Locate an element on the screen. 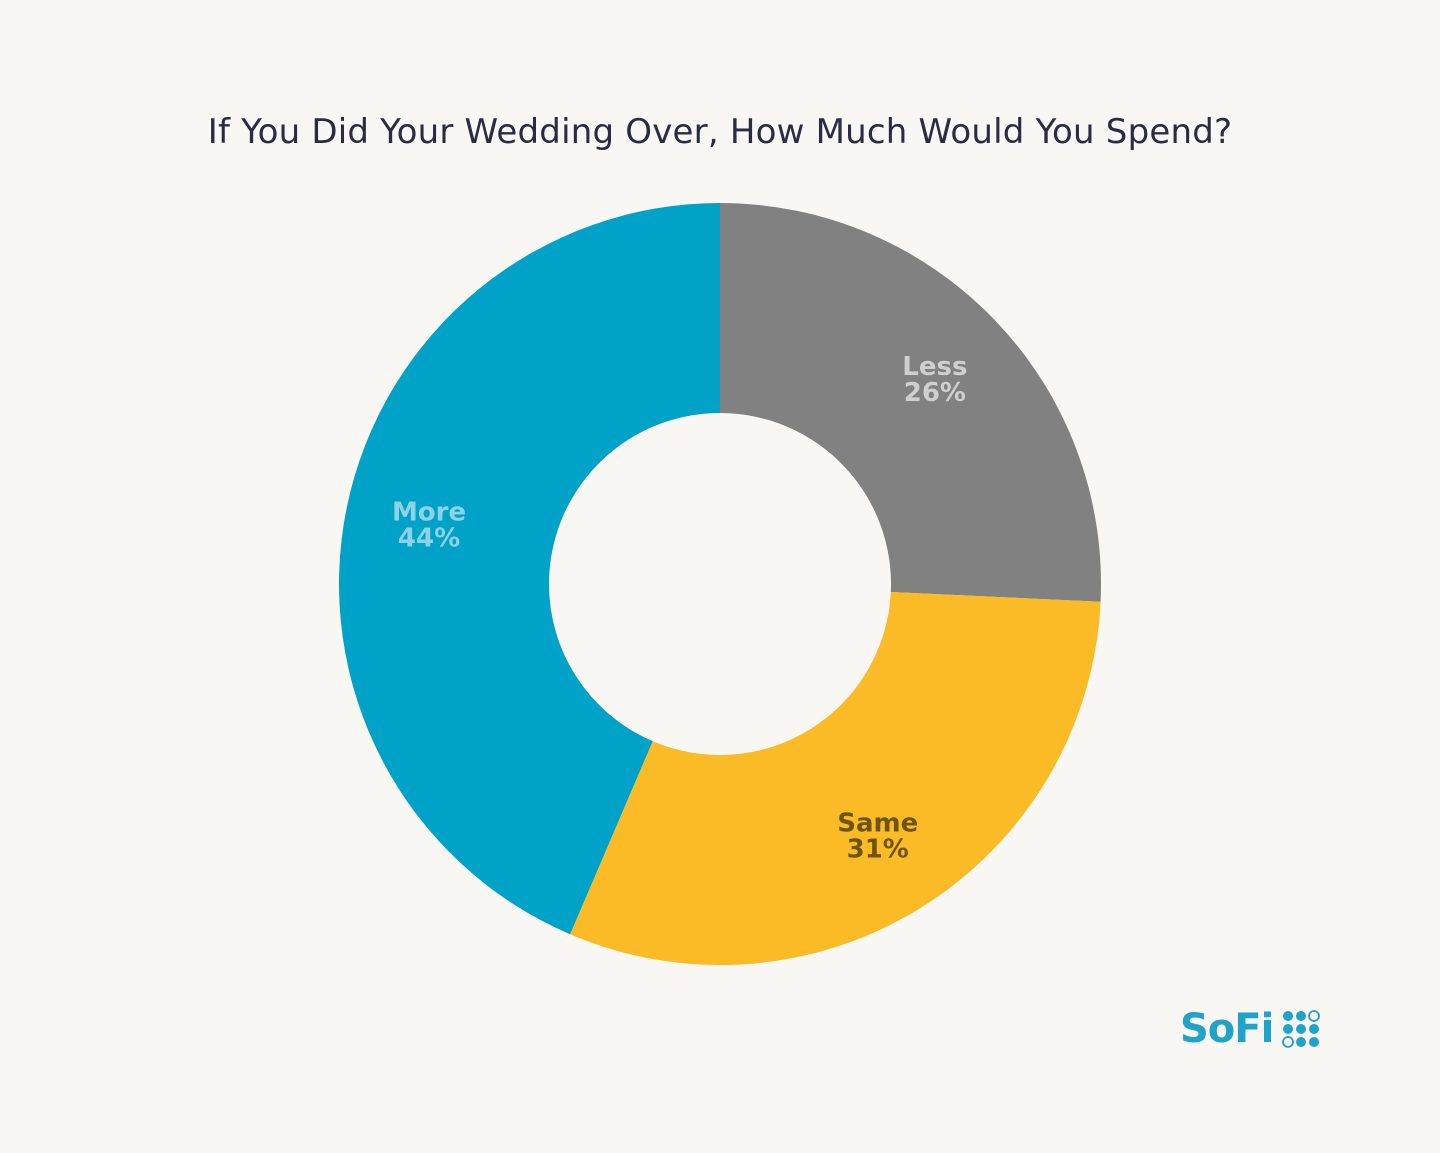  slice-same is located at coordinates (835, 778).